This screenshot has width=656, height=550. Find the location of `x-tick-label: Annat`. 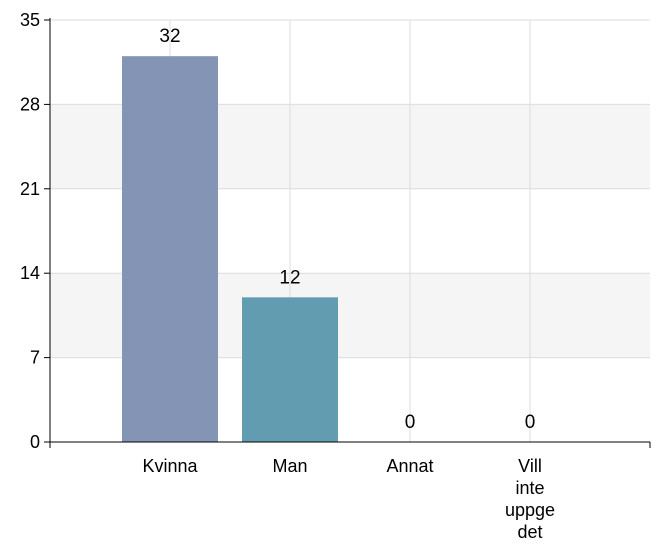

x-tick-label: Annat is located at coordinates (409, 466).